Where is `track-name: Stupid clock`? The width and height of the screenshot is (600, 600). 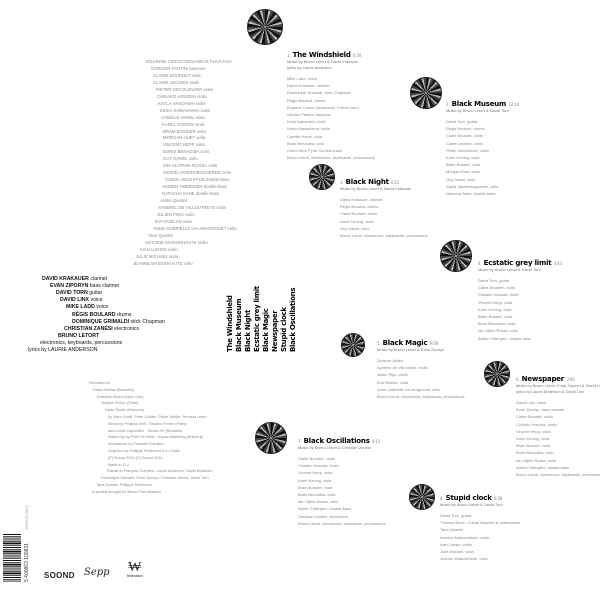 track-name: Stupid clock is located at coordinates (468, 498).